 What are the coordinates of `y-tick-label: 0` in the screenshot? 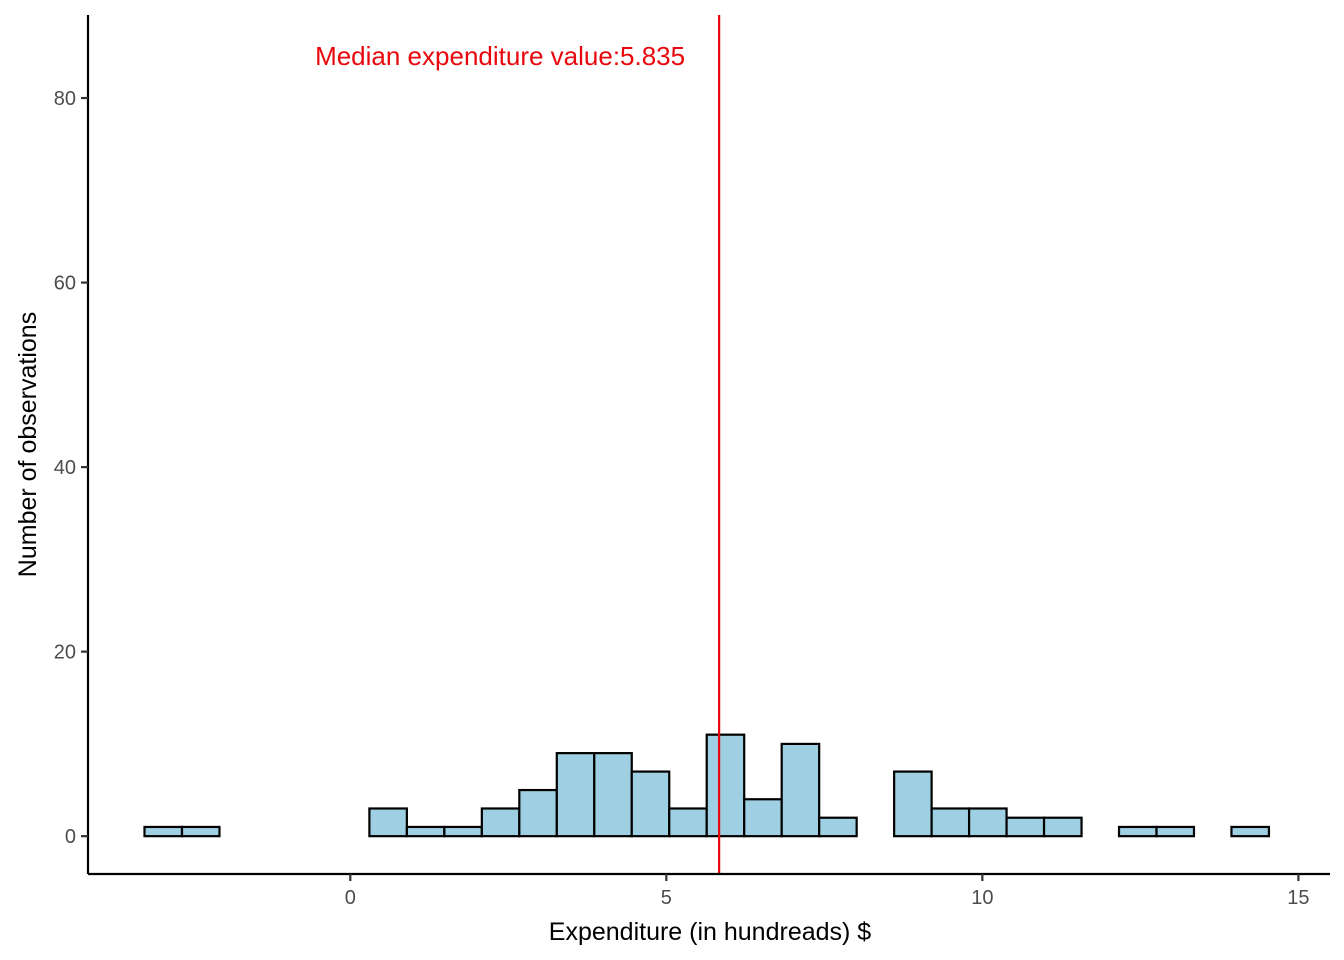 It's located at (70, 837).